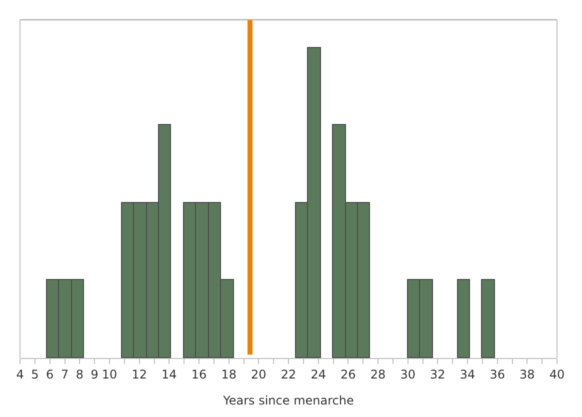  What do you see at coordinates (80, 374) in the screenshot?
I see `x-tick-label: 8` at bounding box center [80, 374].